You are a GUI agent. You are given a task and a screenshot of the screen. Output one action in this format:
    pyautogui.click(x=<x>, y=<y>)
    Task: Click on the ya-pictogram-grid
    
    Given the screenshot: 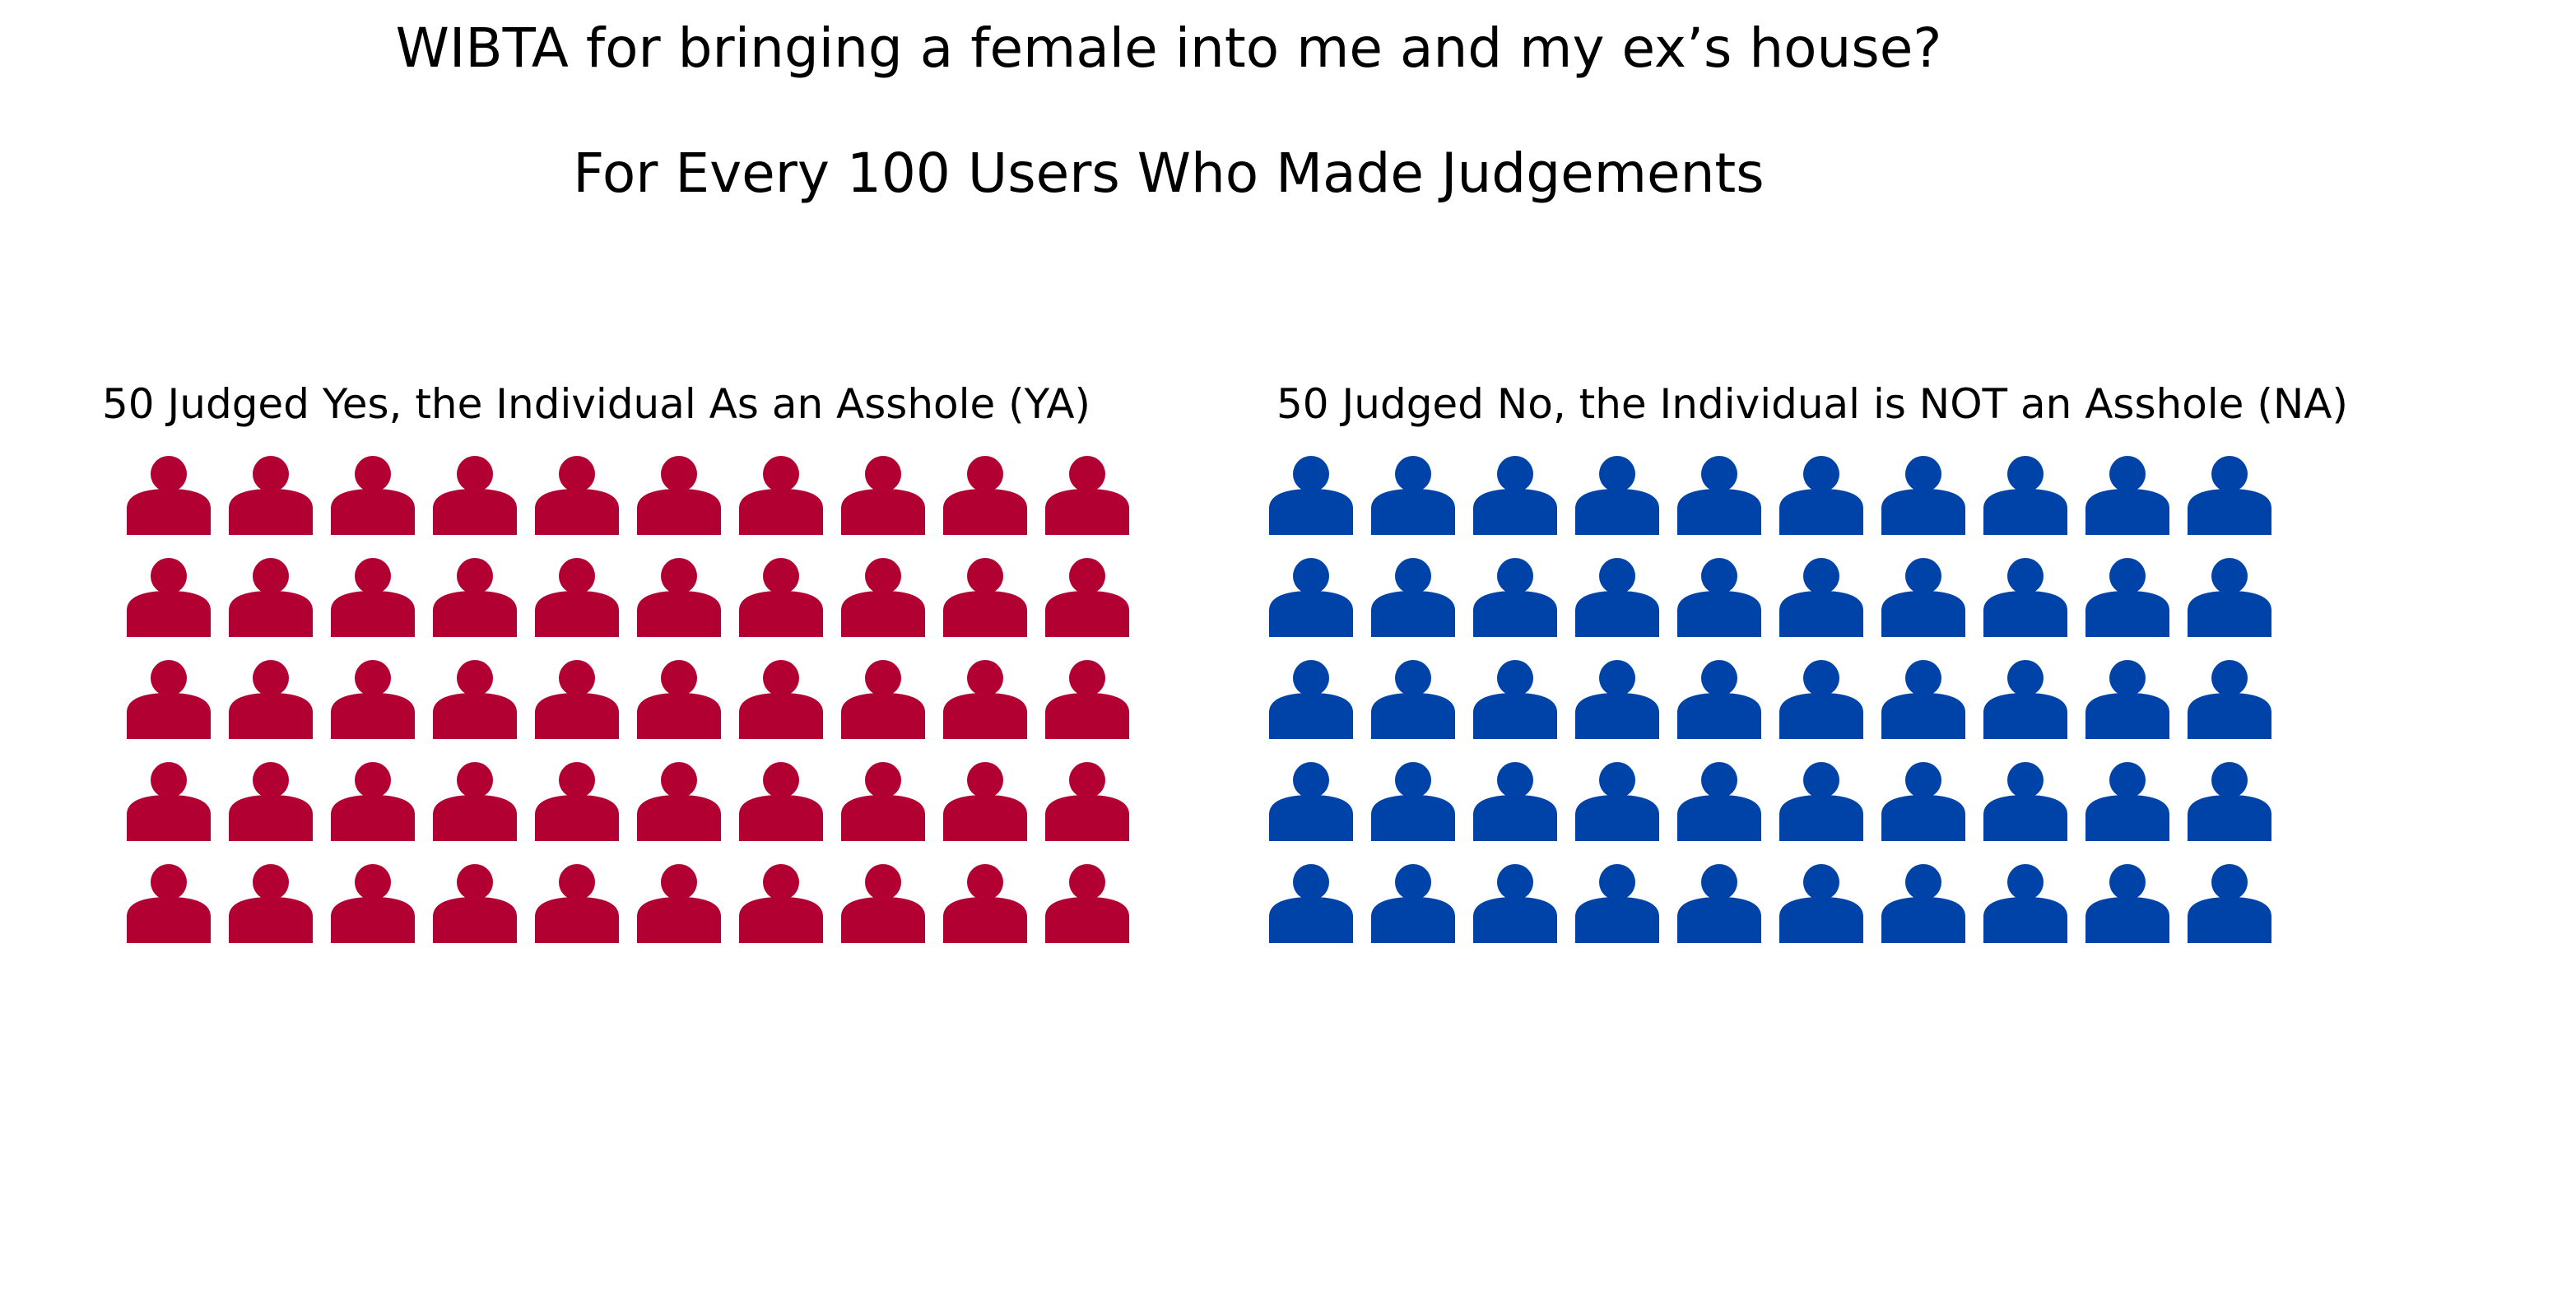 What is the action you would take?
    pyautogui.click(x=628, y=699)
    